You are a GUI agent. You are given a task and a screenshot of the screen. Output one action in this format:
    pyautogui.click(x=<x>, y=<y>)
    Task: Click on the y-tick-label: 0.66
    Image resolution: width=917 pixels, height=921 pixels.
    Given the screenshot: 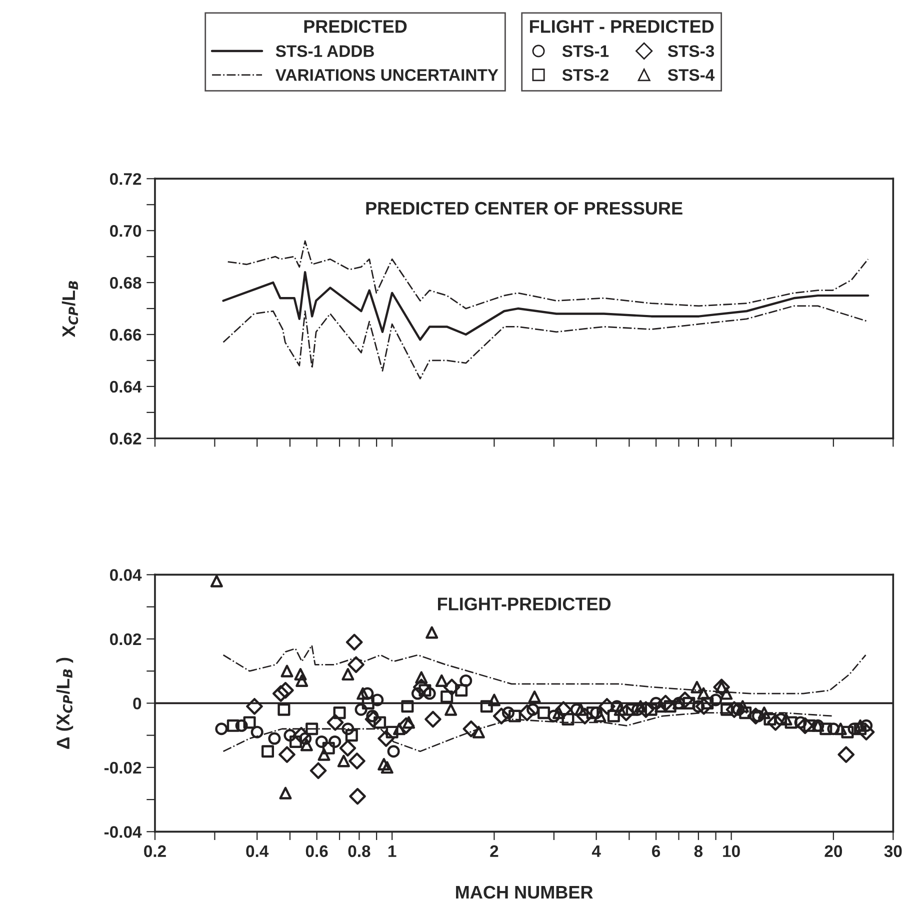 What is the action you would take?
    pyautogui.click(x=126, y=334)
    